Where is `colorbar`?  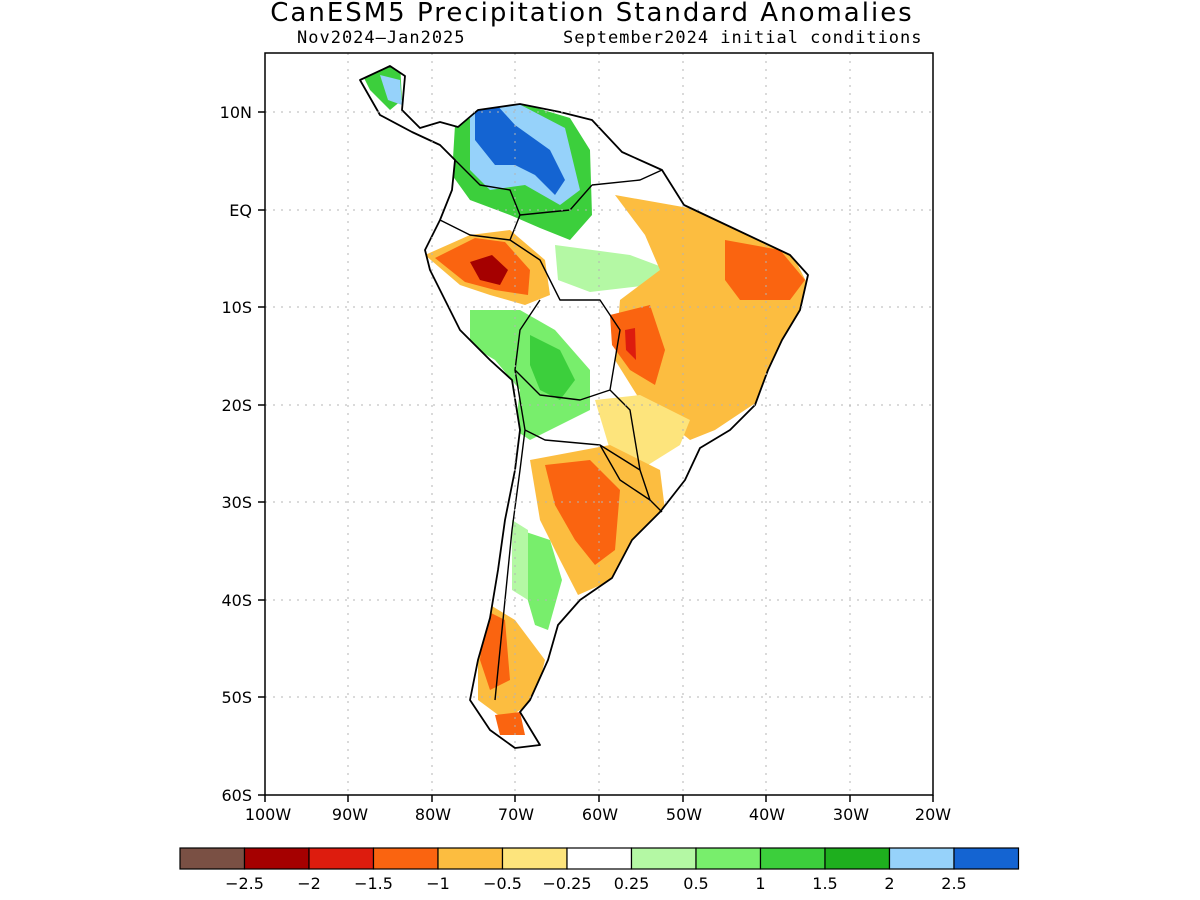
colorbar is located at coordinates (599, 858).